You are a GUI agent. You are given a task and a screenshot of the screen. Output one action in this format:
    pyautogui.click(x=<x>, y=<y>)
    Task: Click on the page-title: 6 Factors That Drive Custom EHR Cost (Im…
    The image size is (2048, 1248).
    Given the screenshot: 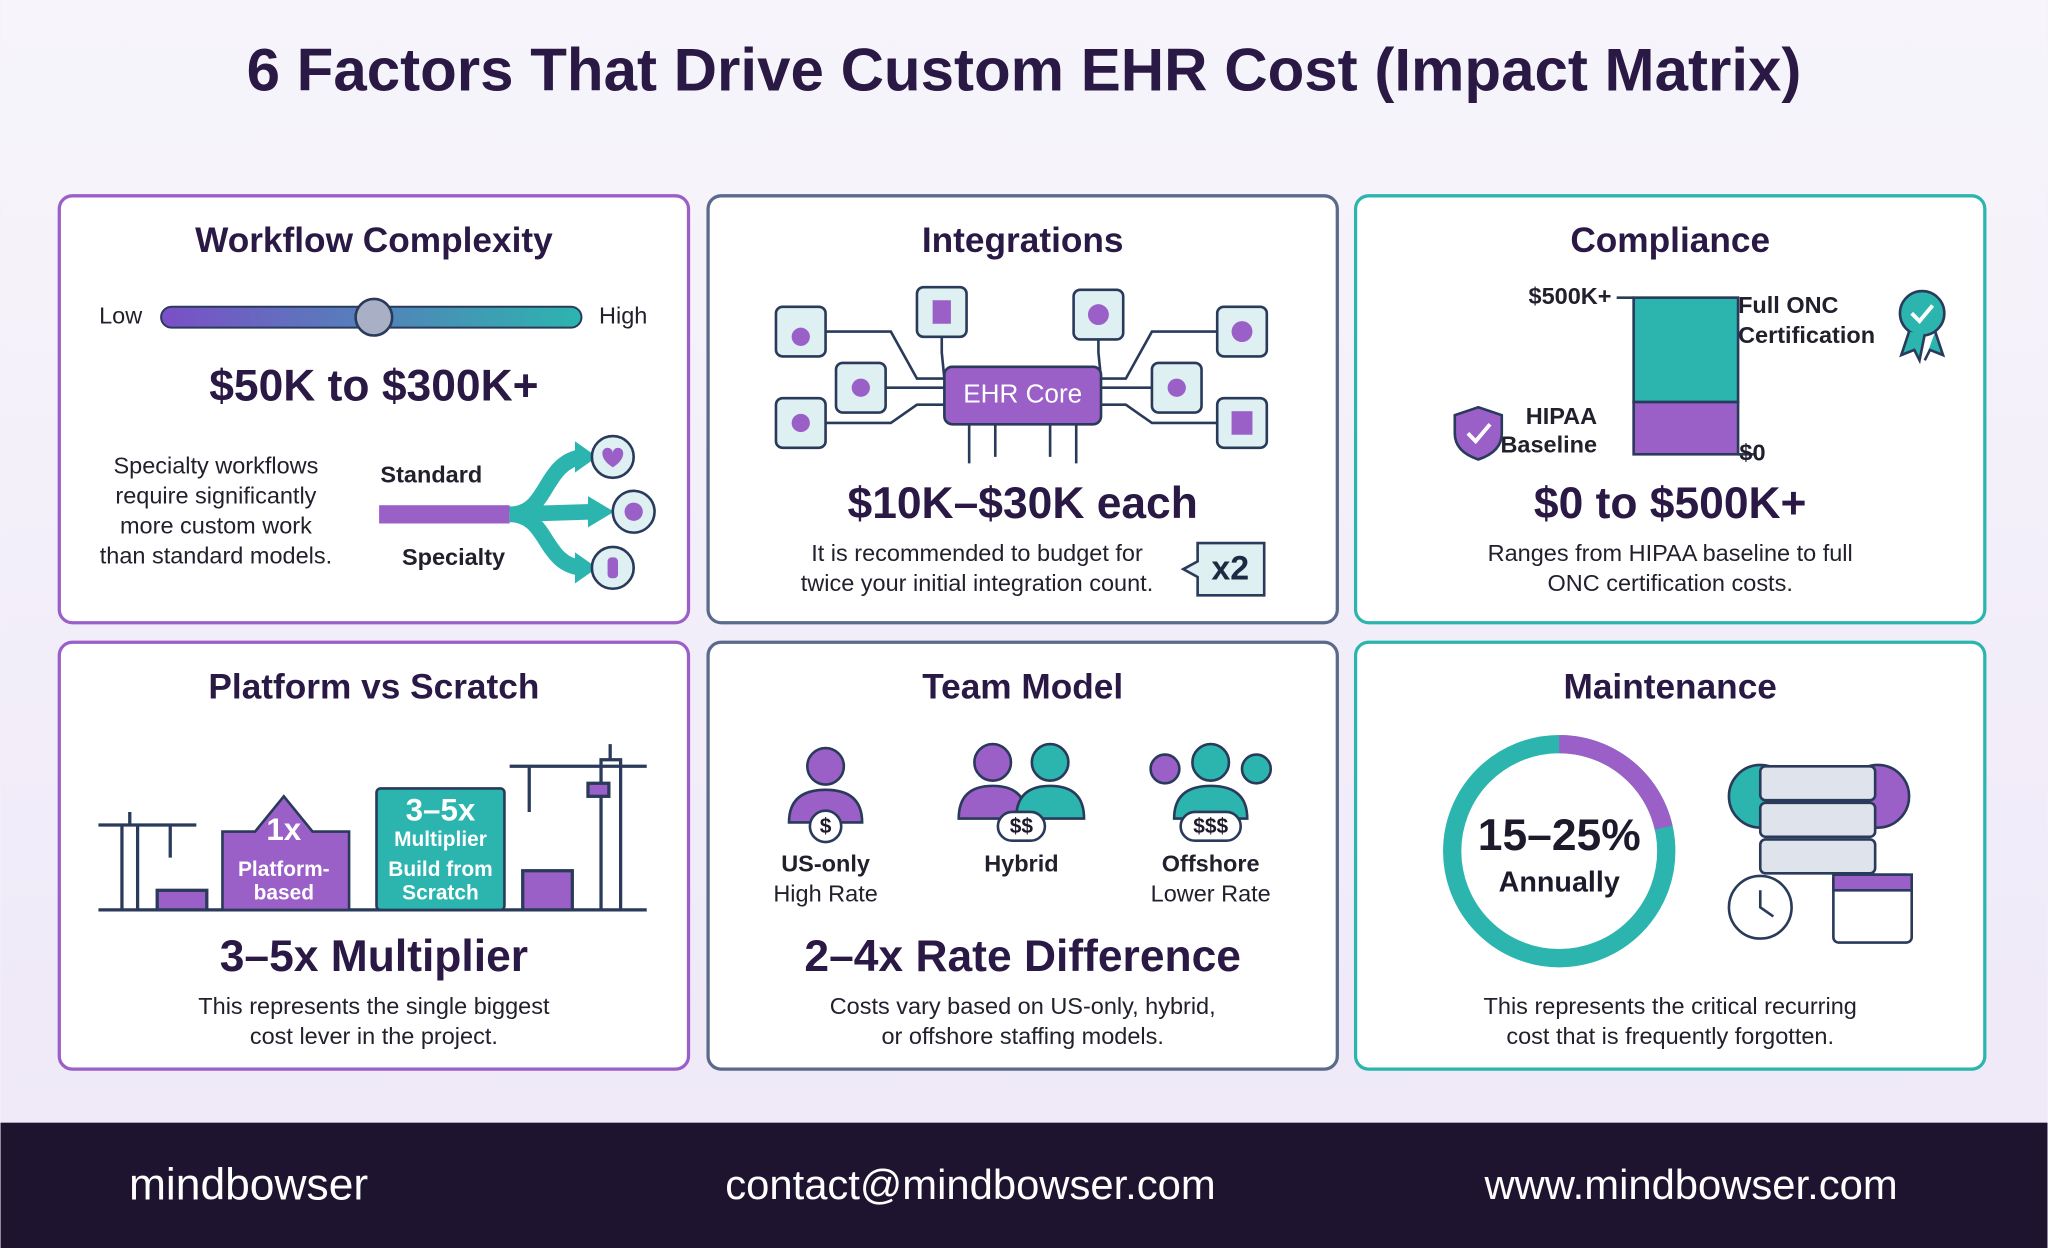 What is the action you would take?
    pyautogui.click(x=1024, y=69)
    